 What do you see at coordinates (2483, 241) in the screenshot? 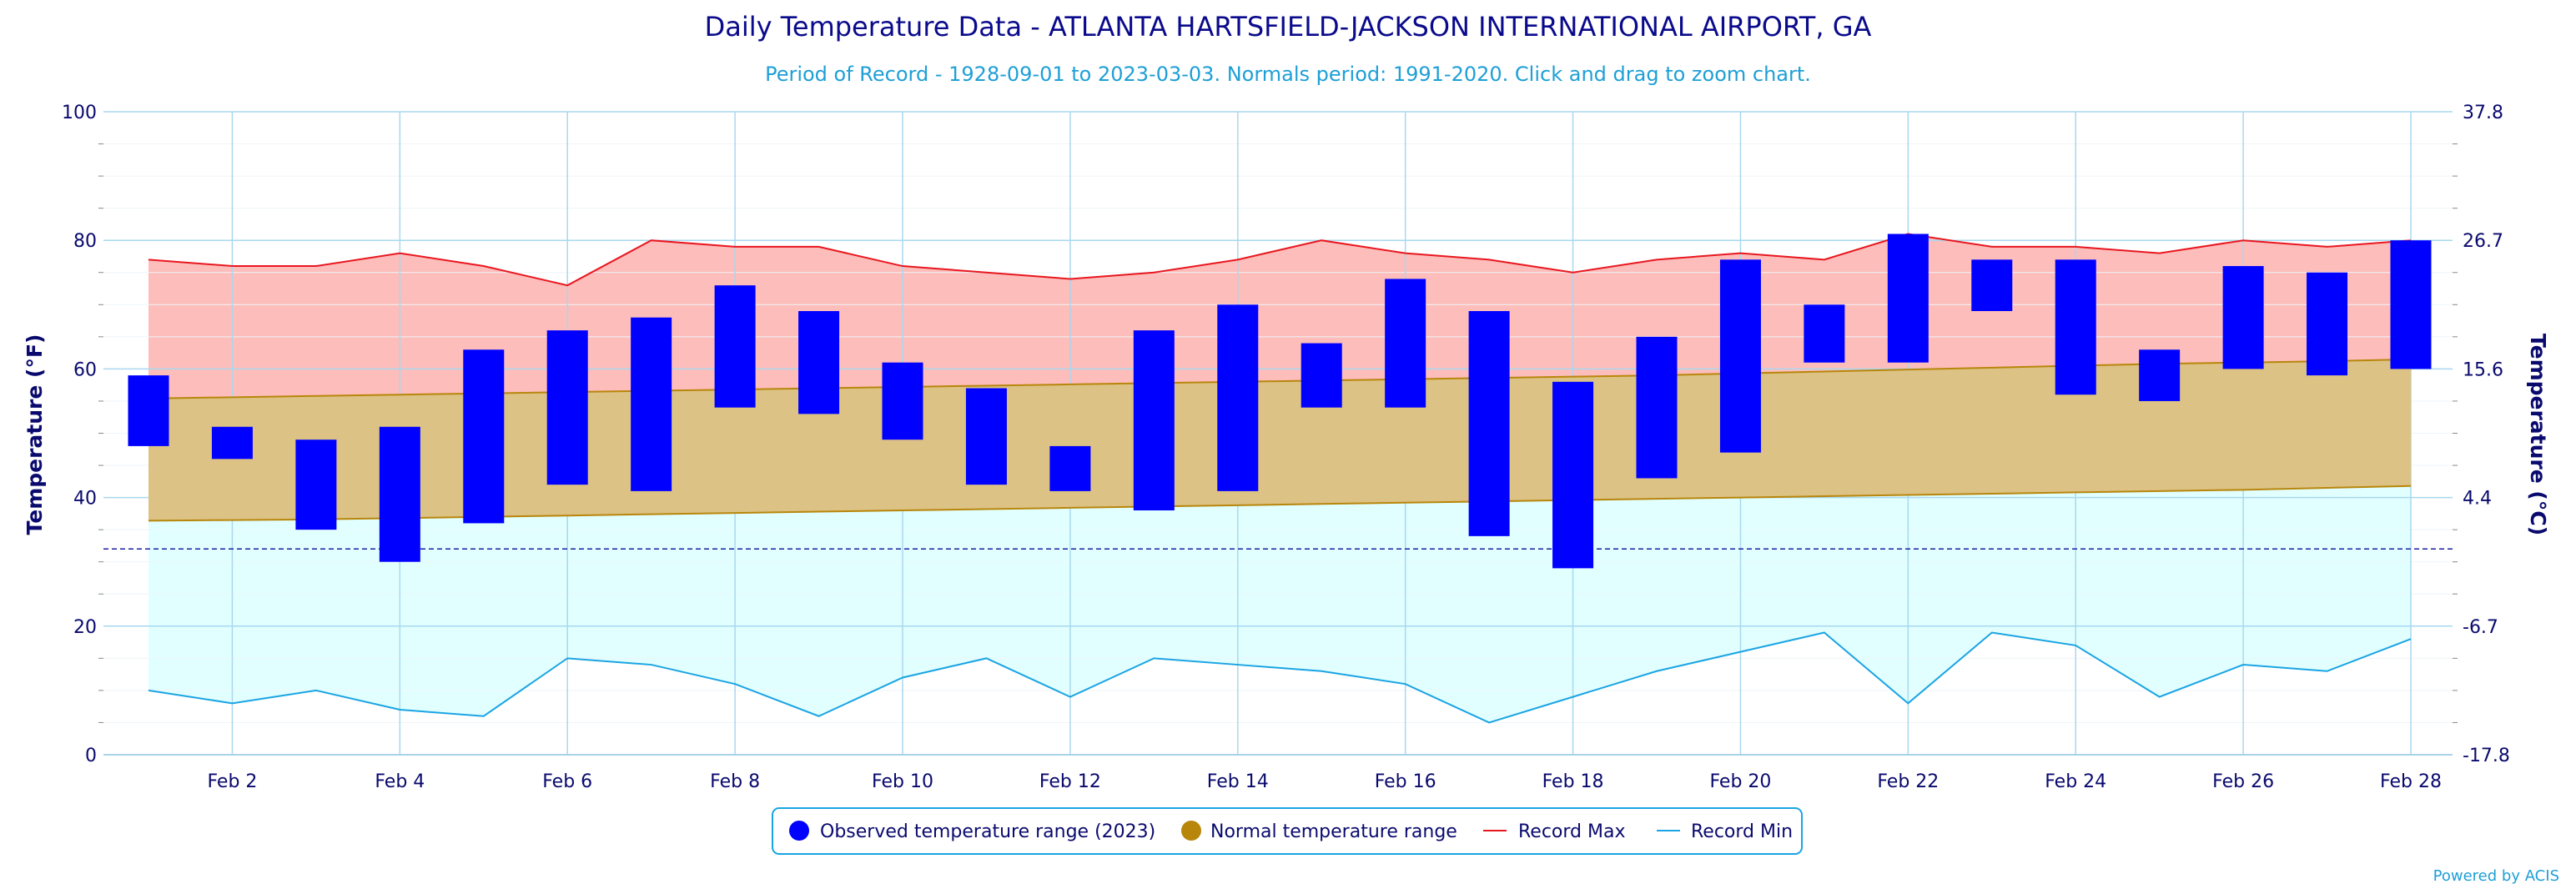
I see `y-tick-label-right: 26.7` at bounding box center [2483, 241].